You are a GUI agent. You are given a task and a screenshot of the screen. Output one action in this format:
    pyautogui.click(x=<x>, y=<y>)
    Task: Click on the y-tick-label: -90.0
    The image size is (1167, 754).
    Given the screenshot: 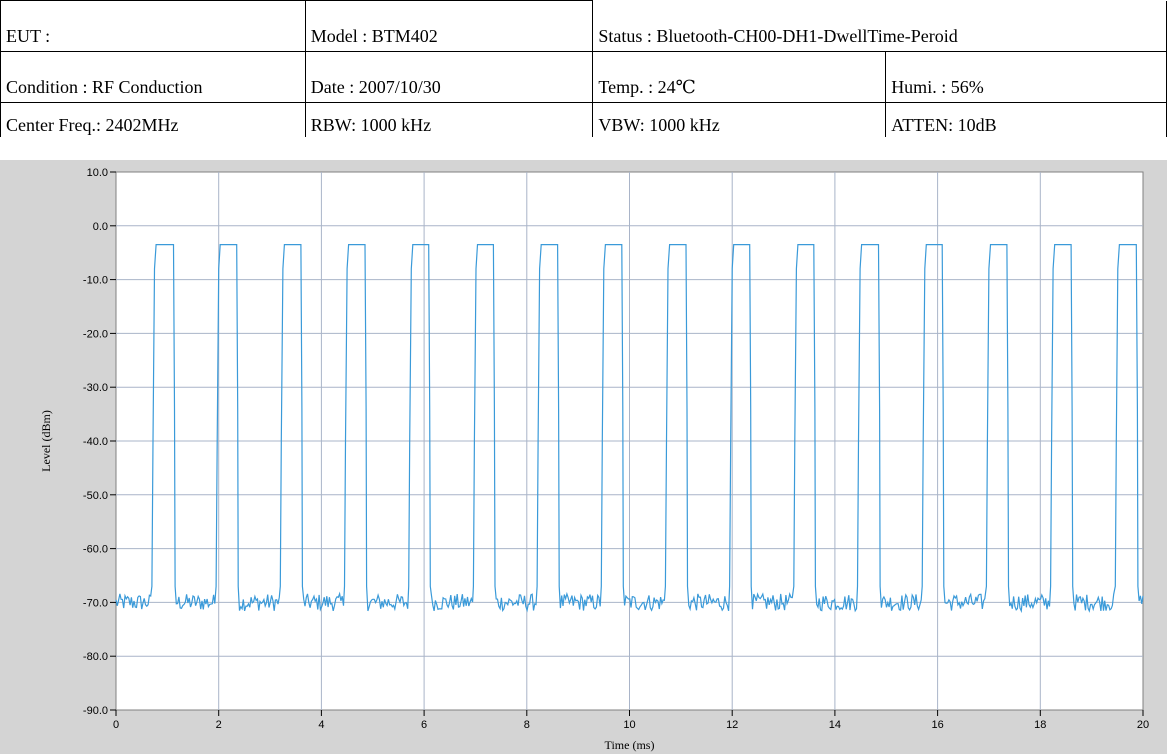 What is the action you would take?
    pyautogui.click(x=95, y=711)
    